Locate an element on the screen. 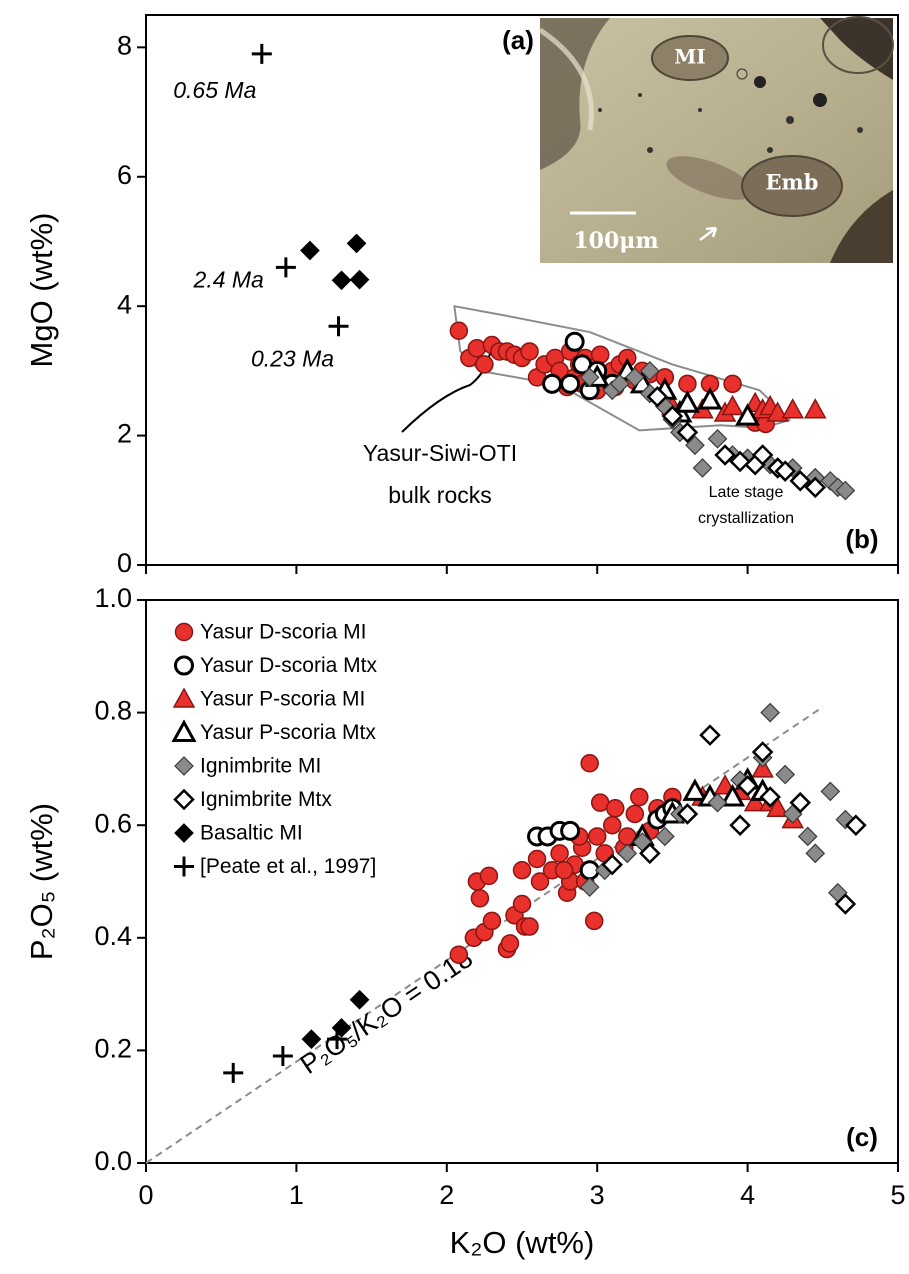 This screenshot has width=909, height=1274. y-axis-title: P₂O₅ (wt%) is located at coordinates (41, 881).